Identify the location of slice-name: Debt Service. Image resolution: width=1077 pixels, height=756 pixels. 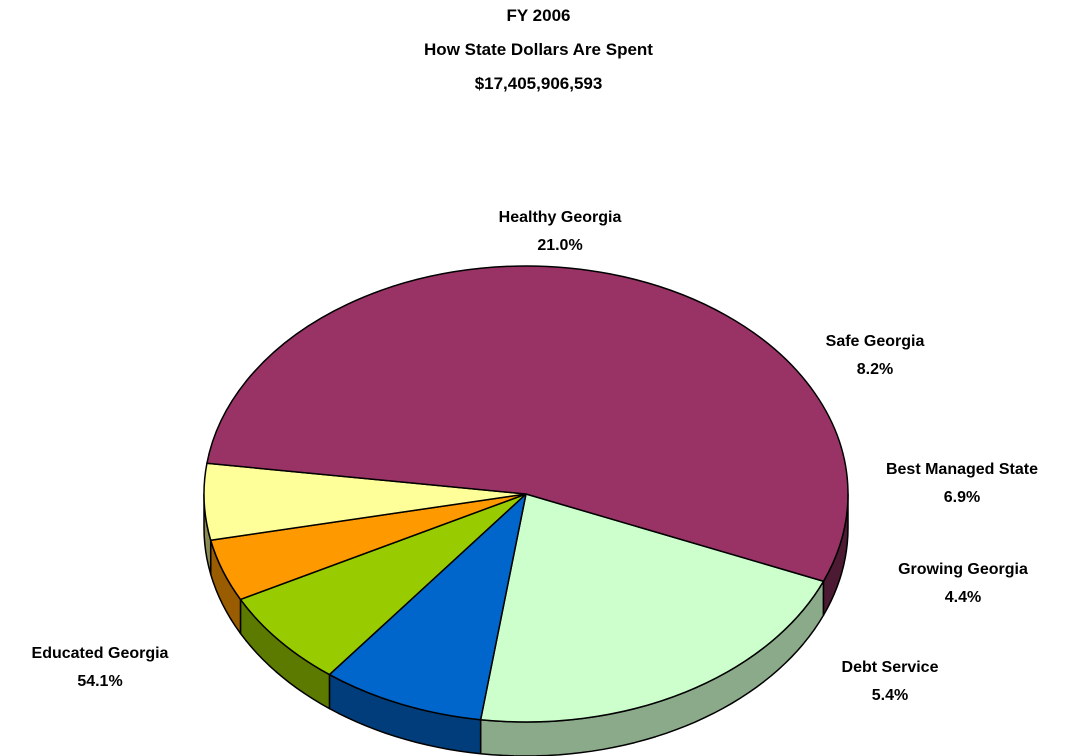
(890, 667).